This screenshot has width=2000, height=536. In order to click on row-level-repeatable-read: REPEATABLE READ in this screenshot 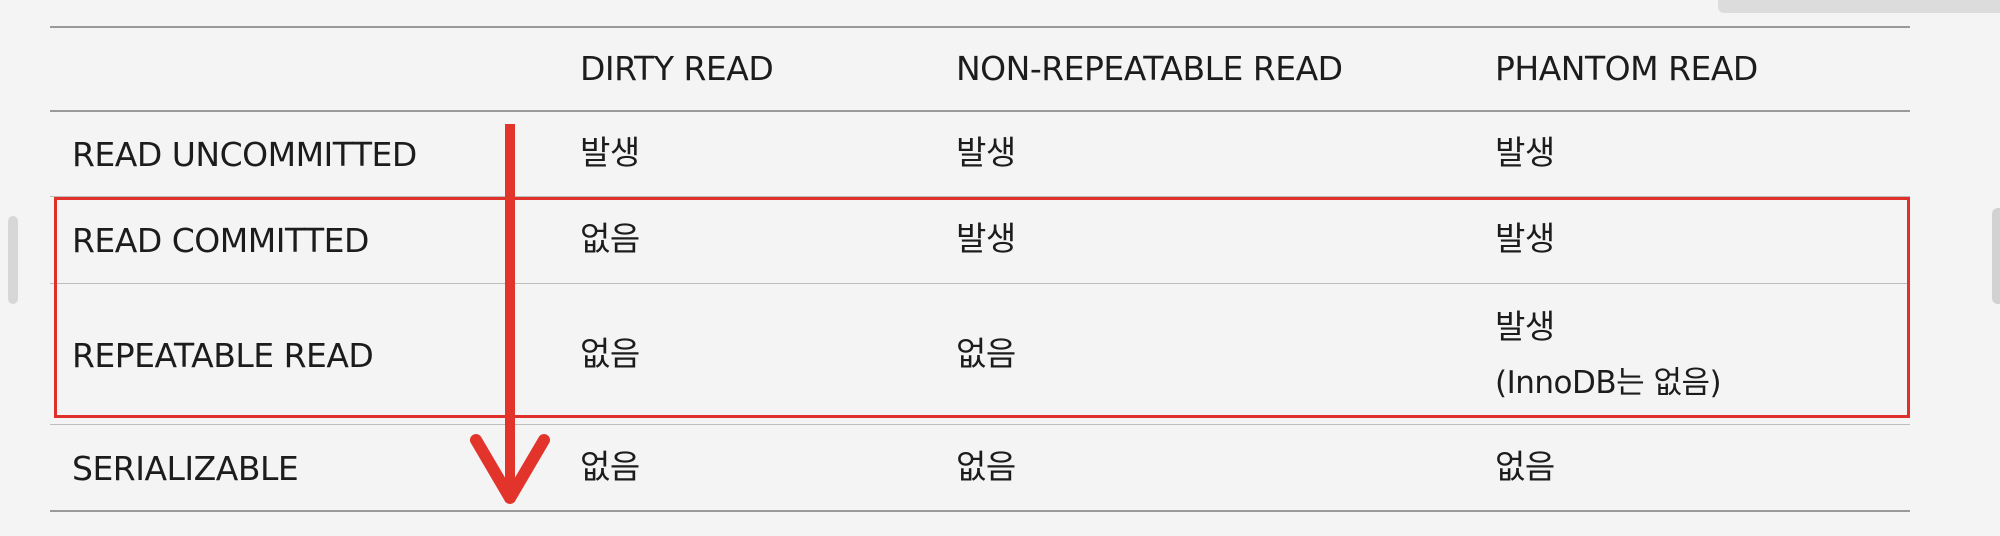, I will do `click(223, 355)`.